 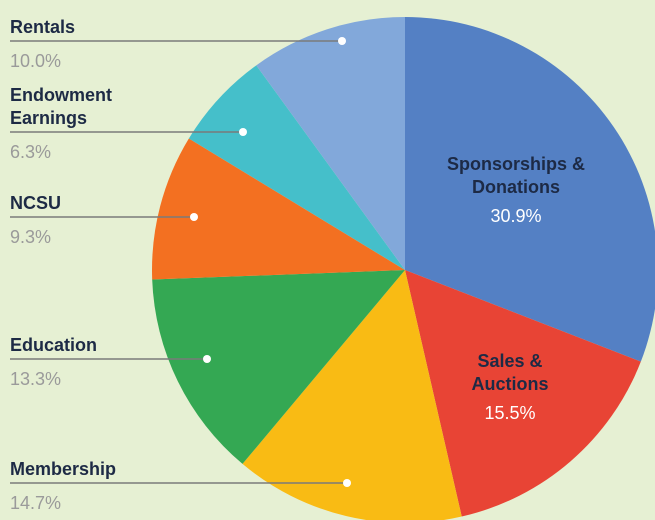 I want to click on slice-label: Sponsorships & Donations 30.9%, so click(x=516, y=190).